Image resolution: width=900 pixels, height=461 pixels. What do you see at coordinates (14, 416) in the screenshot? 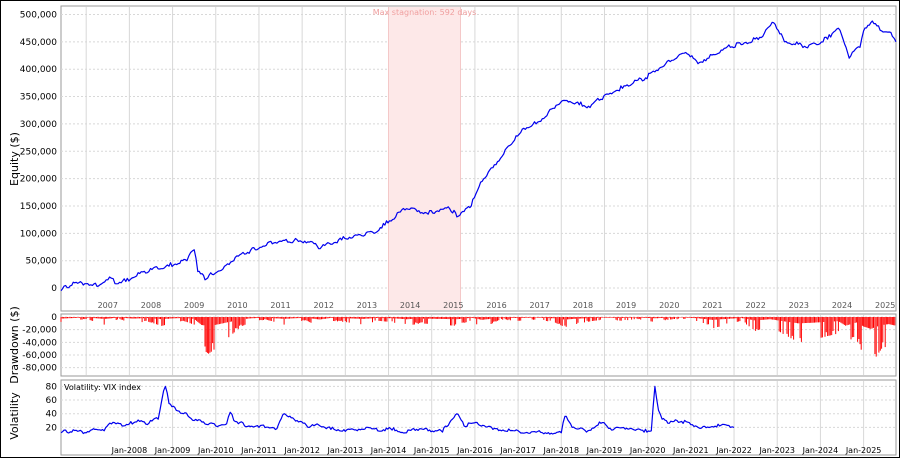
I see `volatility-ylabel: Volatility` at bounding box center [14, 416].